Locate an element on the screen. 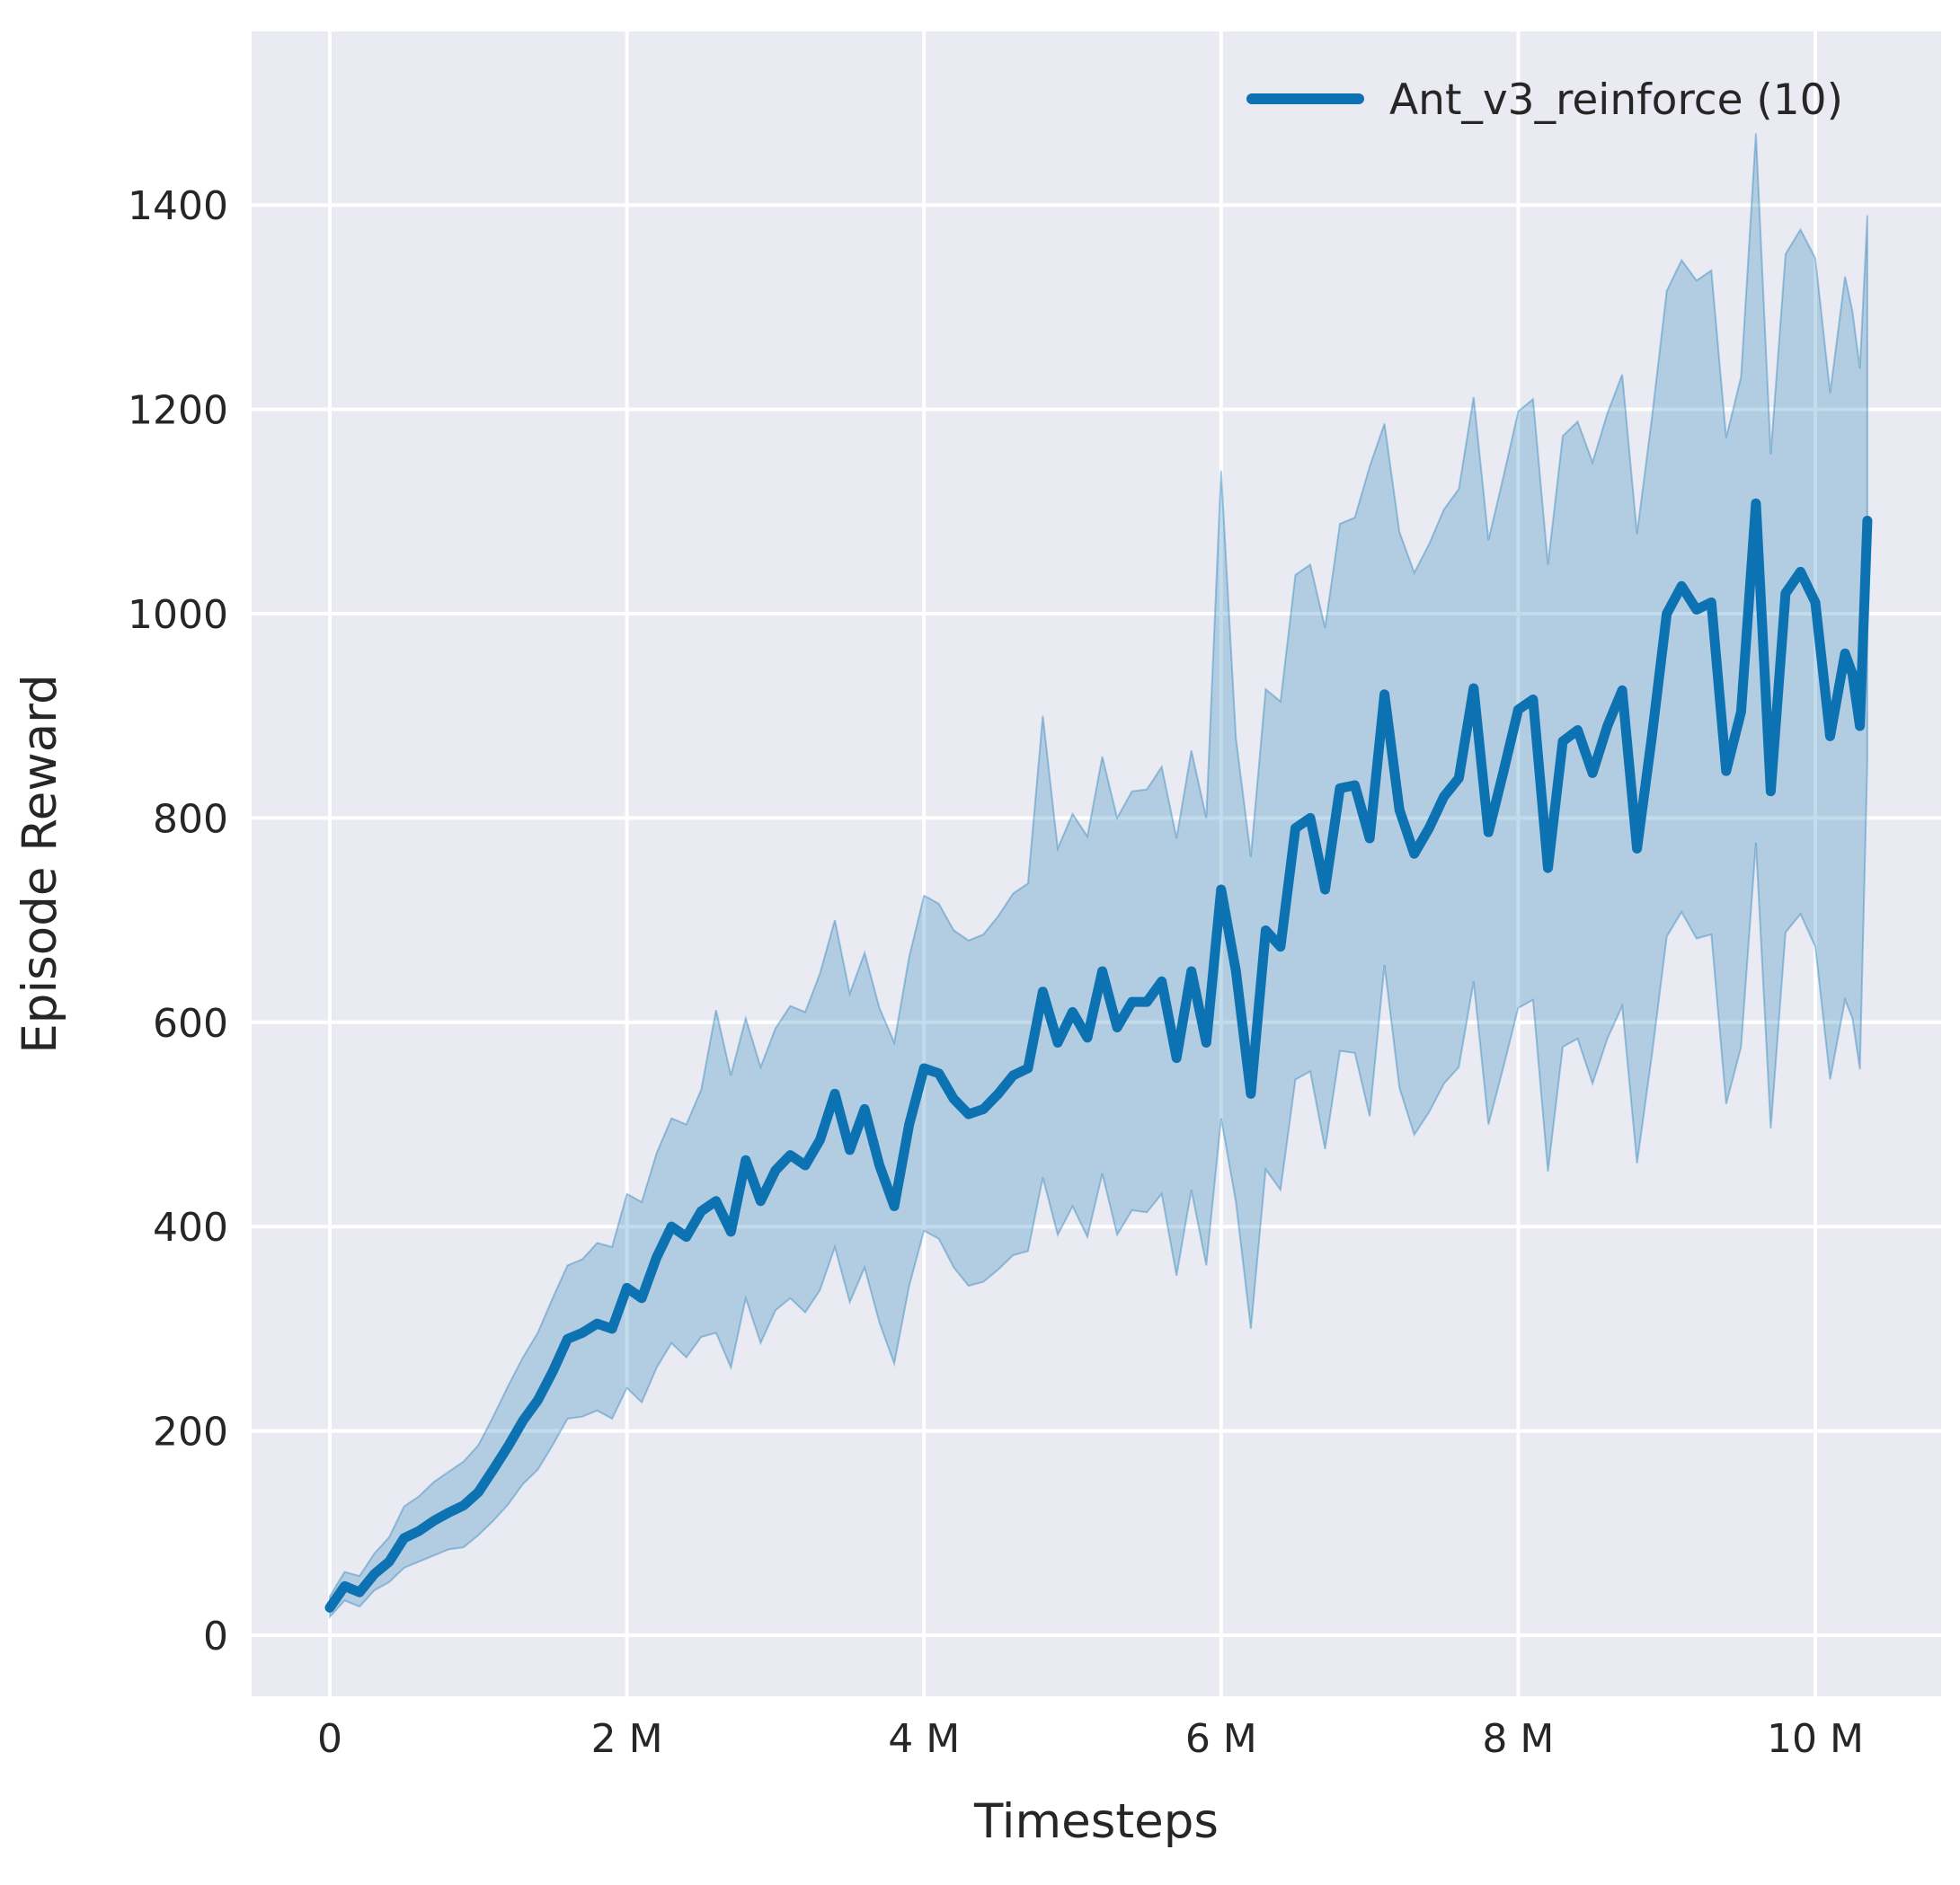 This screenshot has height=1885, width=1960. y-tick-label: 0 is located at coordinates (216, 1636).